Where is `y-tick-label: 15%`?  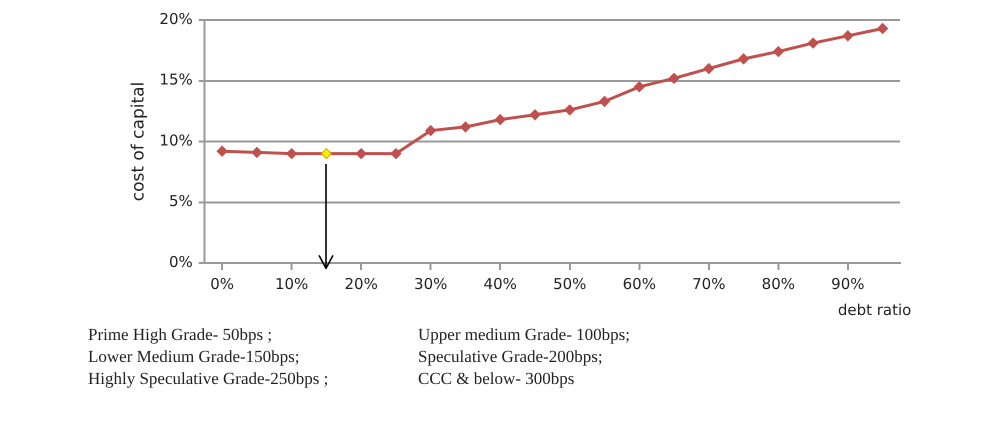 y-tick-label: 15% is located at coordinates (176, 79).